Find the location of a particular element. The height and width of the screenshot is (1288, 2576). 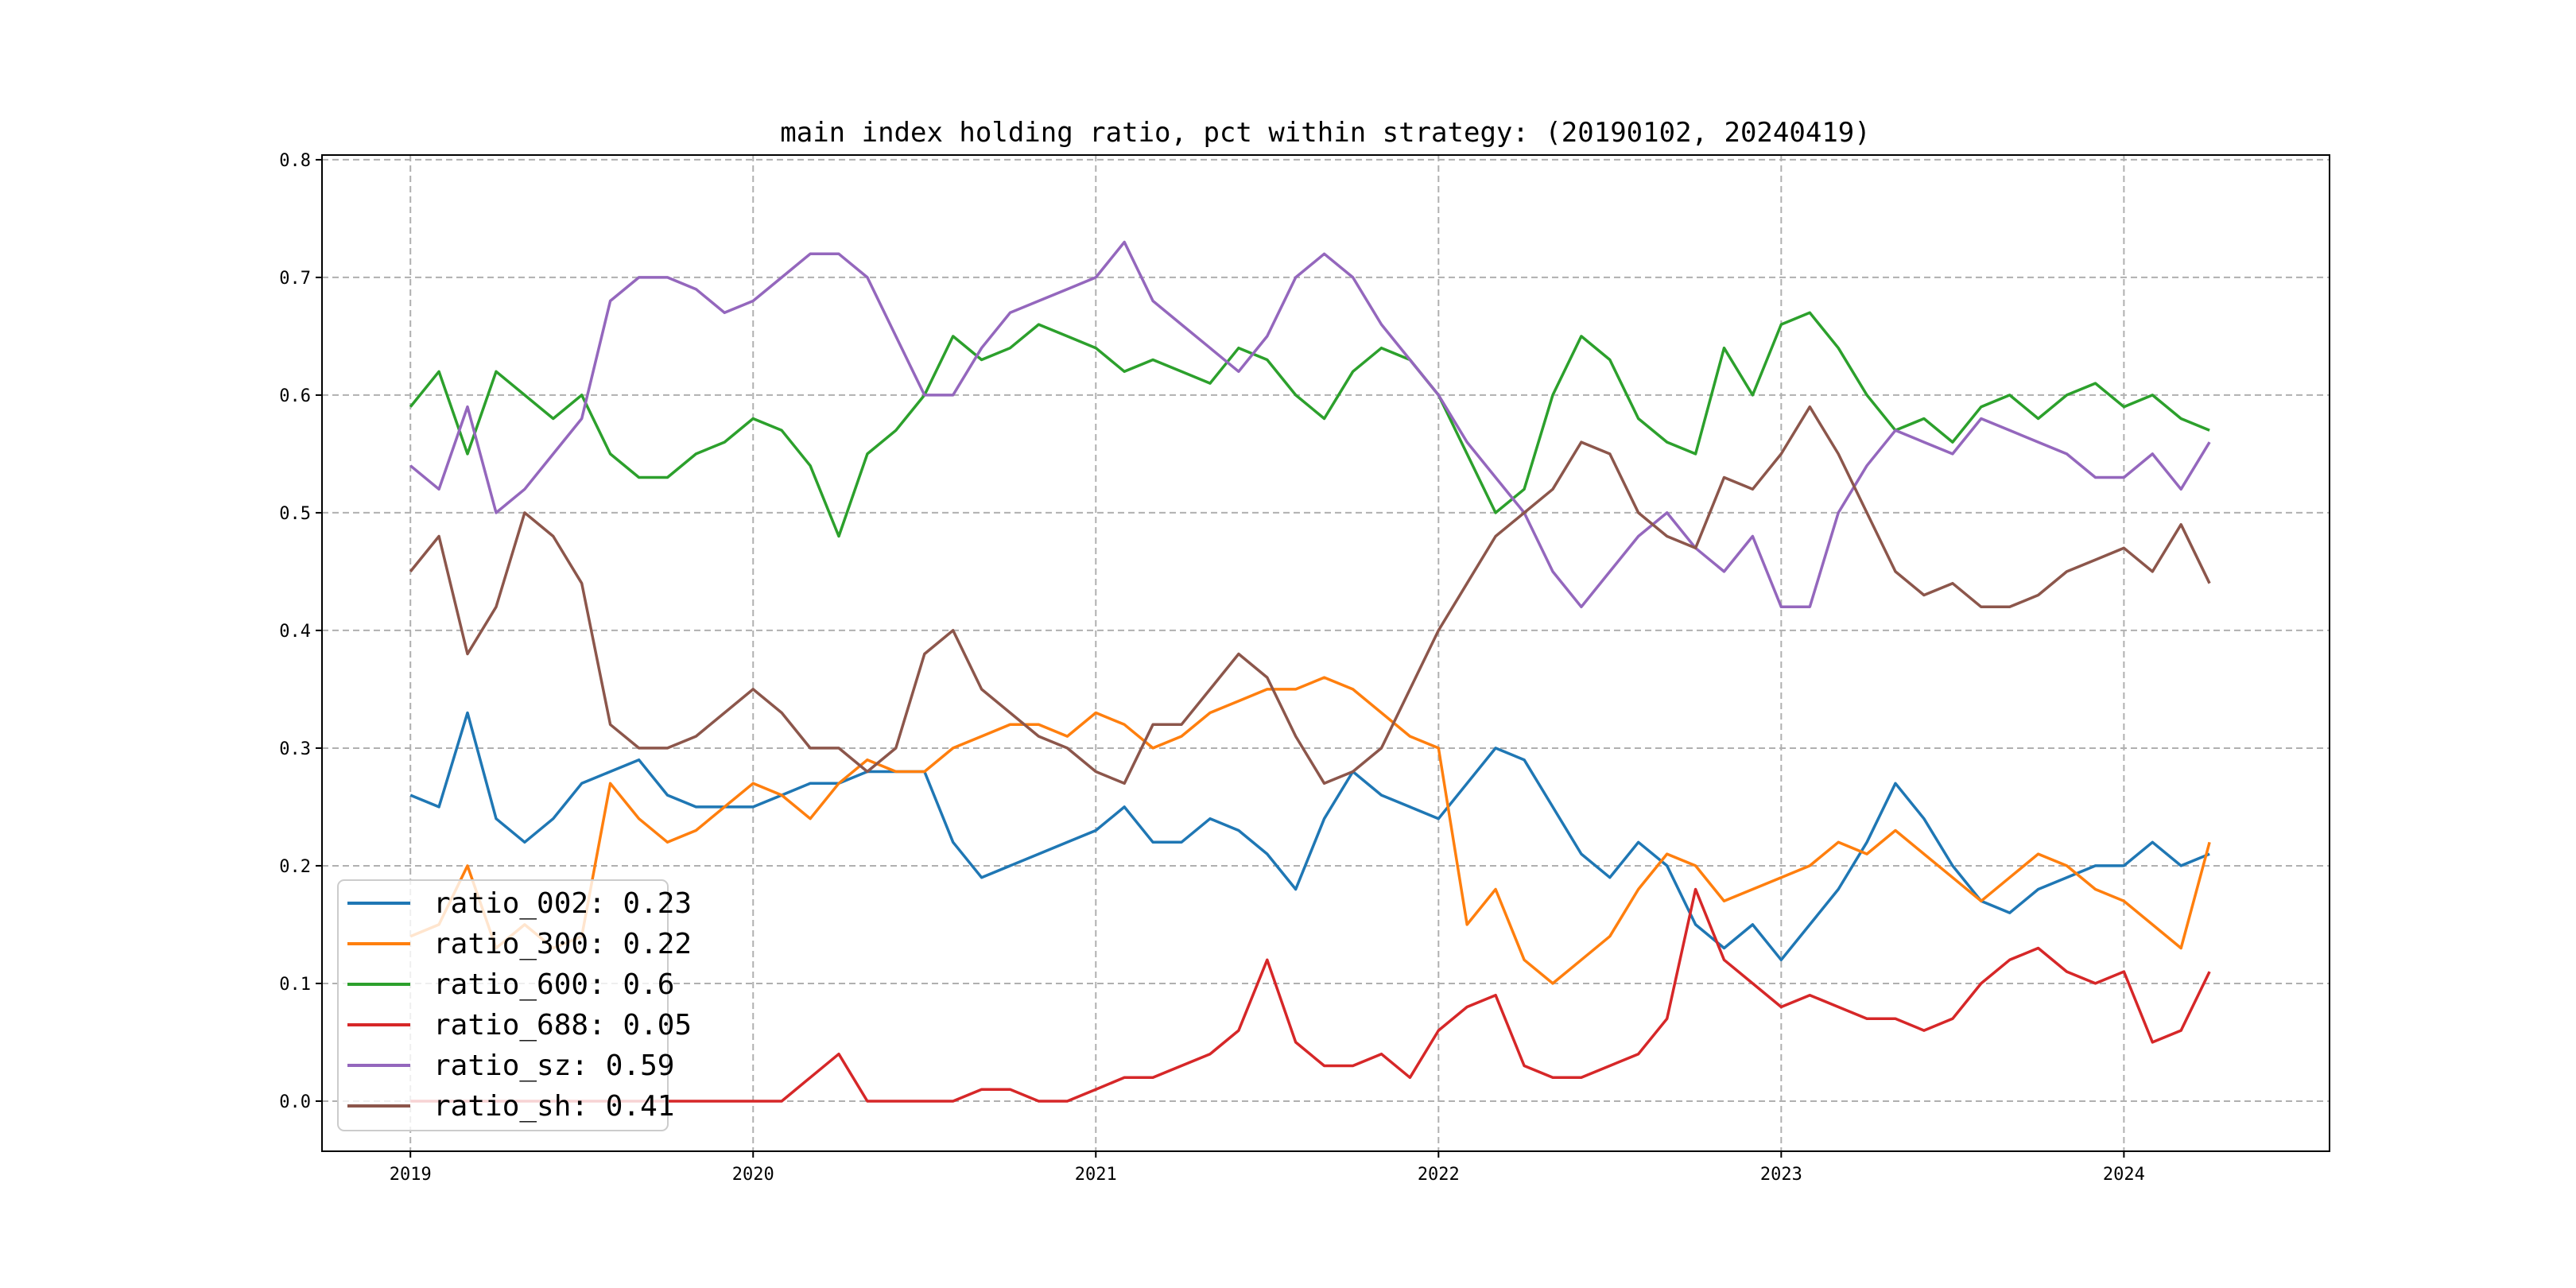

x-tick-label: 2020 is located at coordinates (753, 1175).